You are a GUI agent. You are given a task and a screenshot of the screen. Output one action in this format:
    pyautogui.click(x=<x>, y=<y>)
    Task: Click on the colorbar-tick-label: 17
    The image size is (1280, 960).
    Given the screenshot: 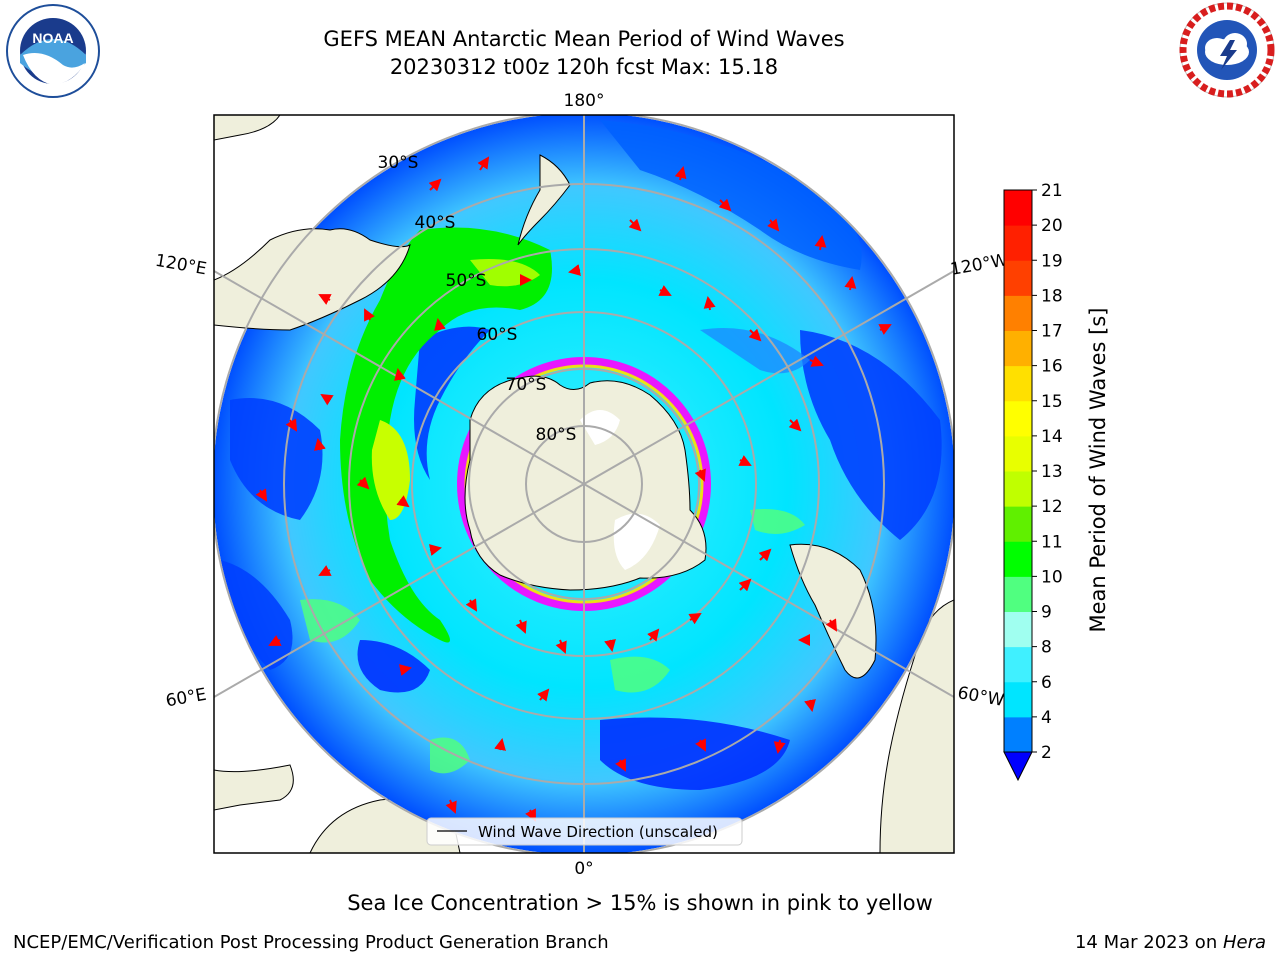 What is the action you would take?
    pyautogui.click(x=1052, y=332)
    